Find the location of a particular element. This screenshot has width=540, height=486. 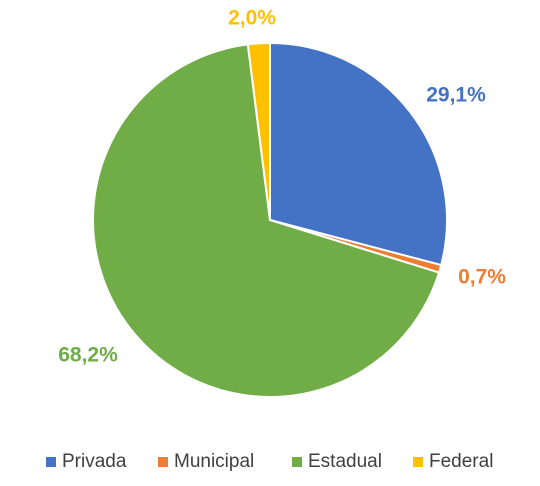

chart-legend: Privada Municipal Estadual Federal is located at coordinates (269, 461).